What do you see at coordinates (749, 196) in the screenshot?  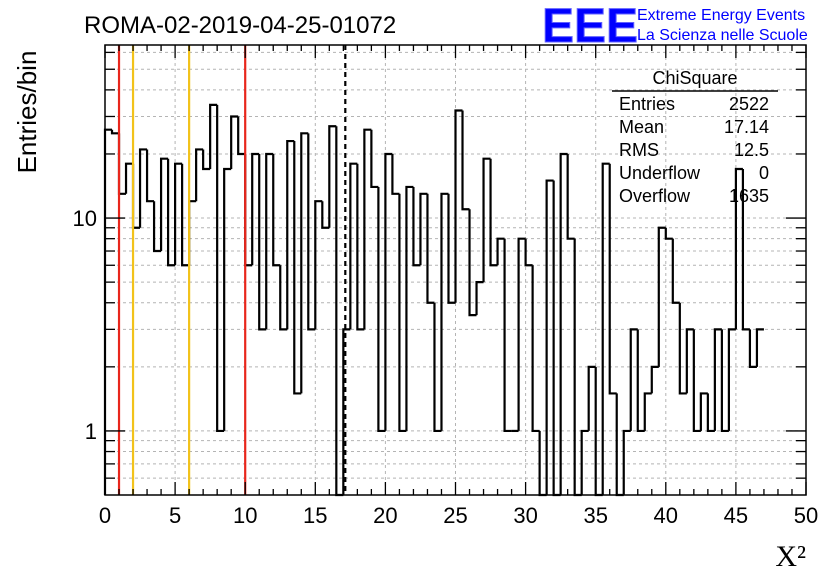 I see `stats-value: 1635` at bounding box center [749, 196].